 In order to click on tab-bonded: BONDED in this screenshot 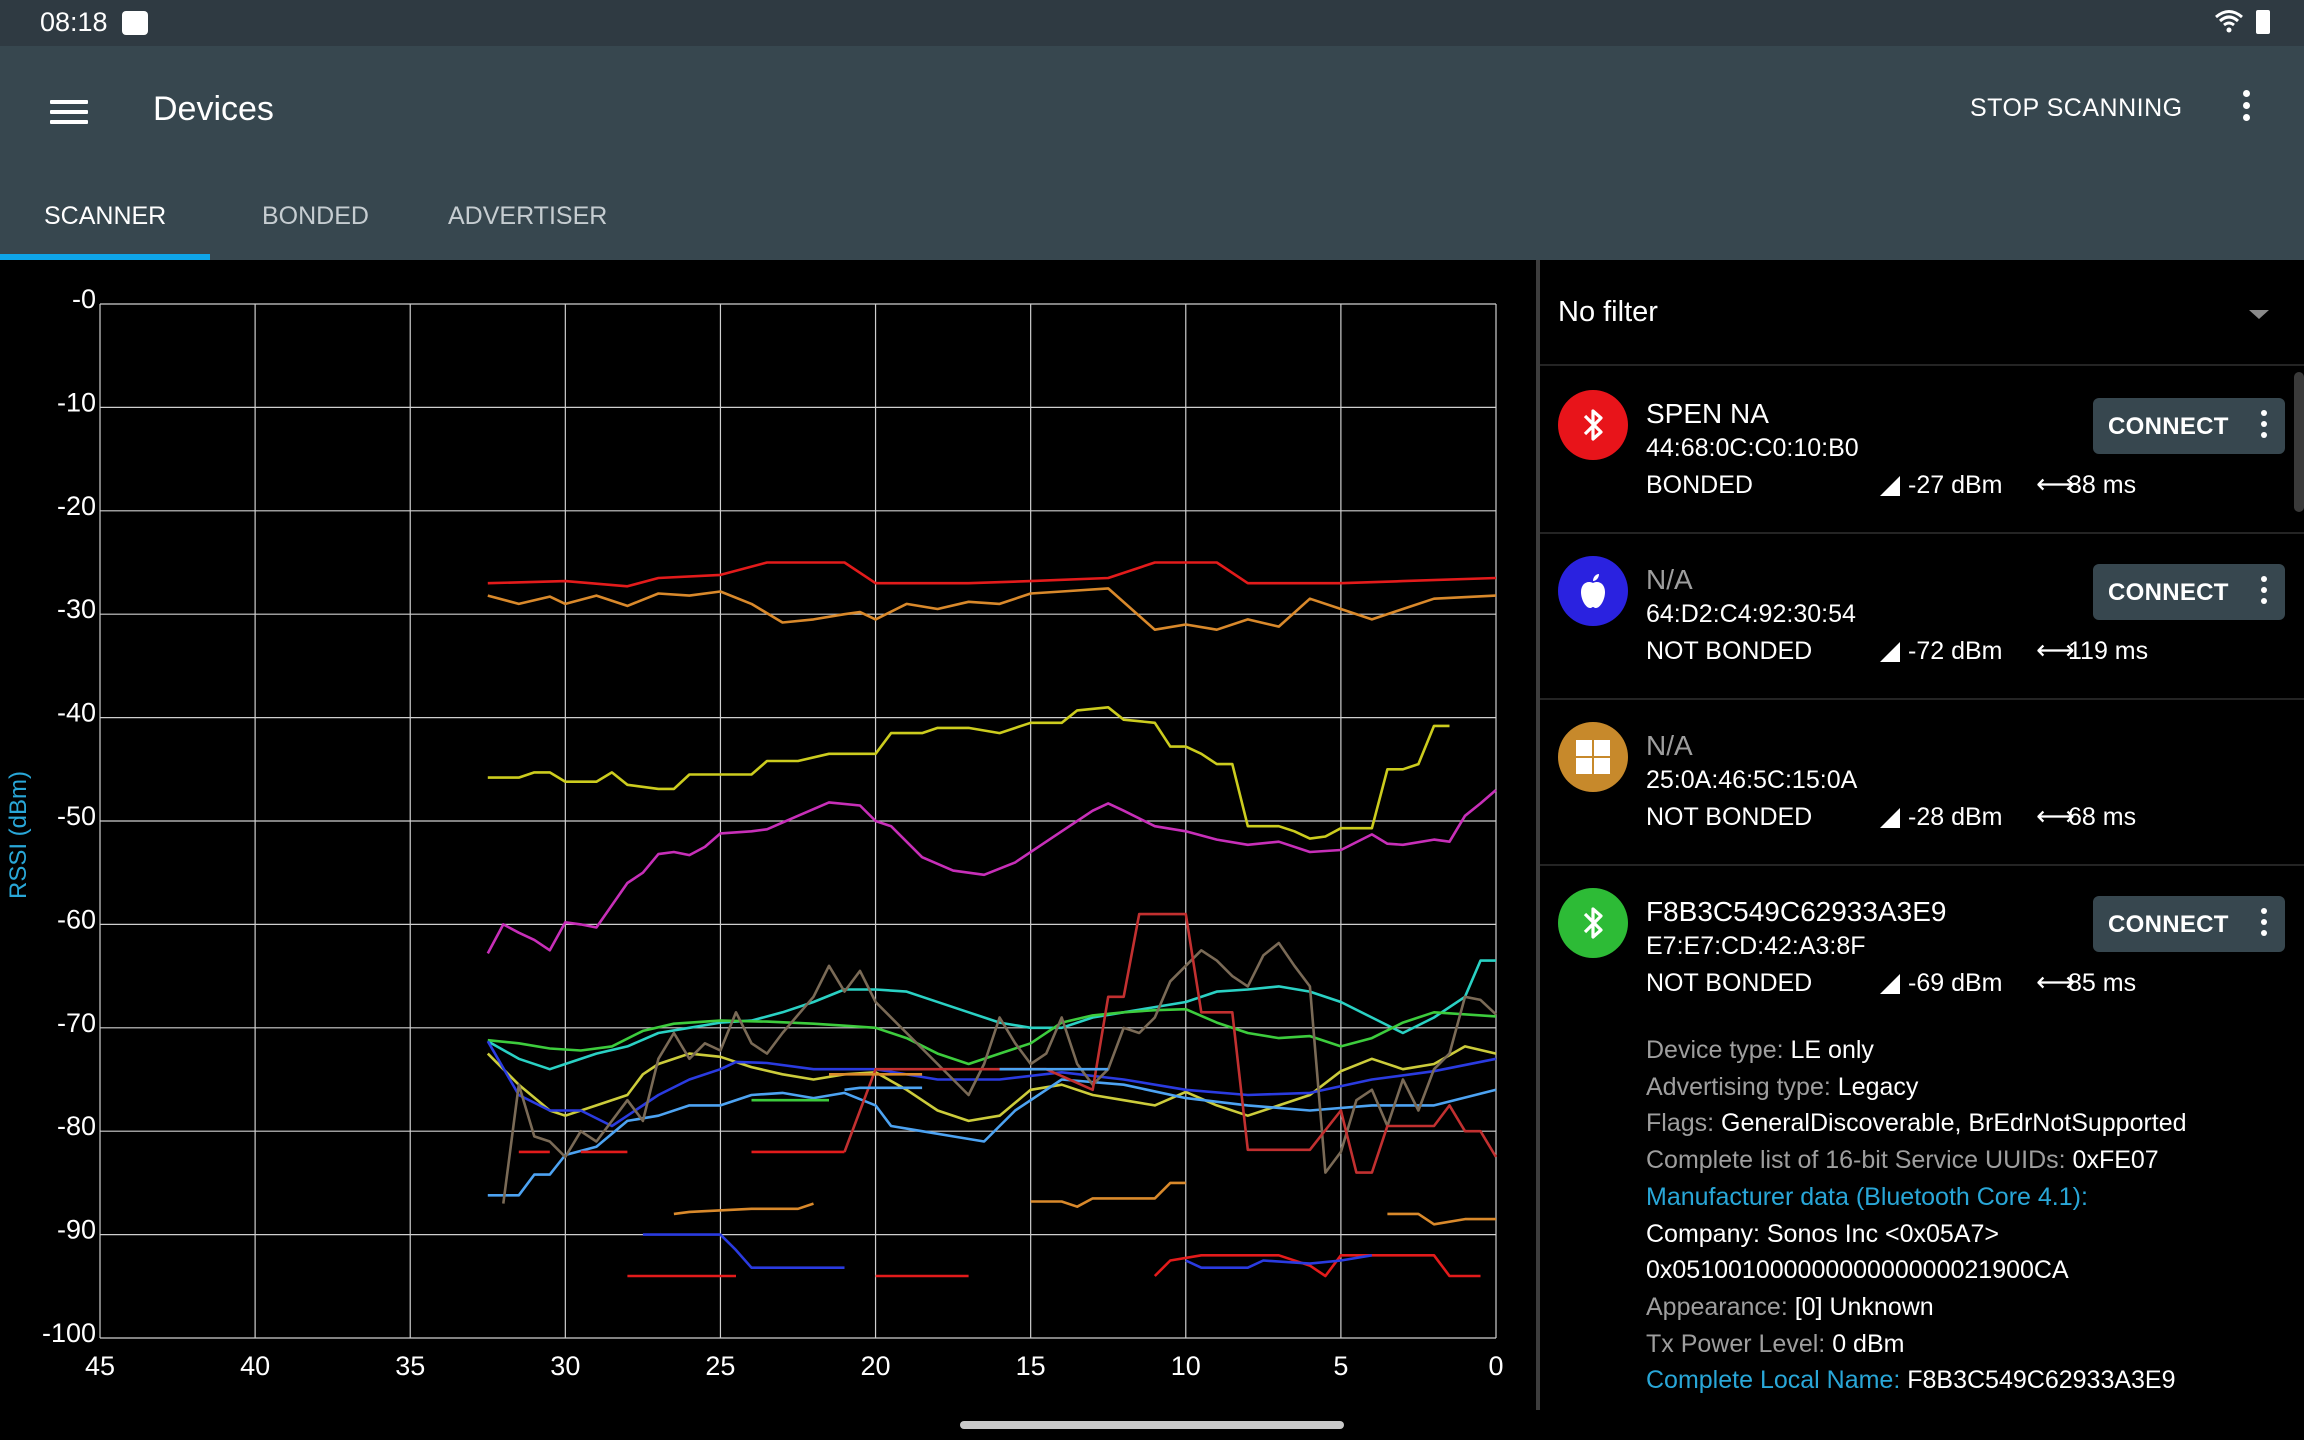, I will do `click(315, 216)`.